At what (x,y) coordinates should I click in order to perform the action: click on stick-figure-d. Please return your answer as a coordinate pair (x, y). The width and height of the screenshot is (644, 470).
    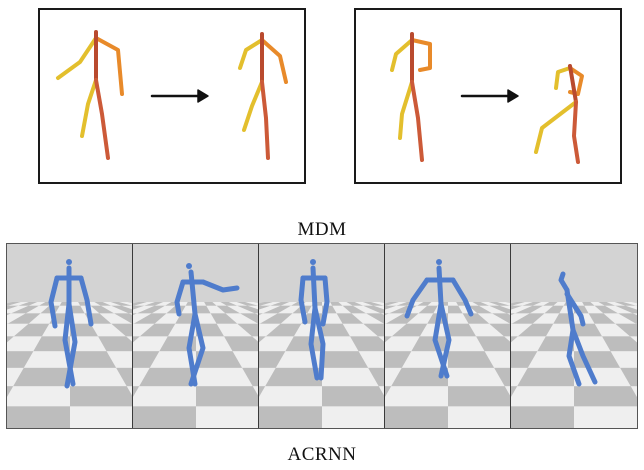
    Looking at the image, I should click on (559, 114).